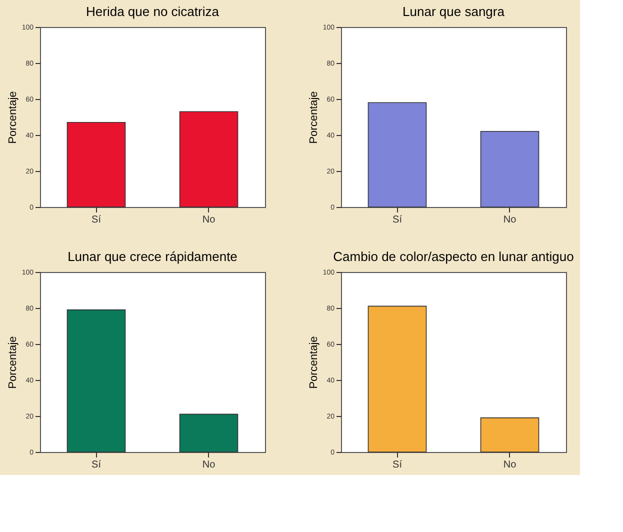  Describe the element at coordinates (454, 11) in the screenshot. I see `chart-title: Lunar que sangra` at that location.